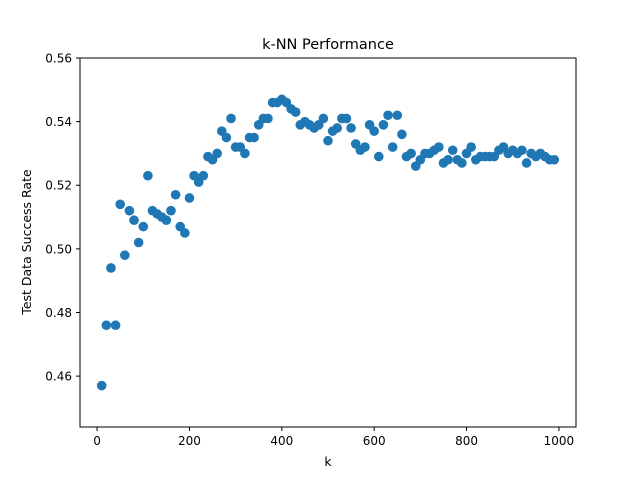 Image resolution: width=640 pixels, height=480 pixels. Describe the element at coordinates (58, 249) in the screenshot. I see `y-tick-label: 0.50` at that location.